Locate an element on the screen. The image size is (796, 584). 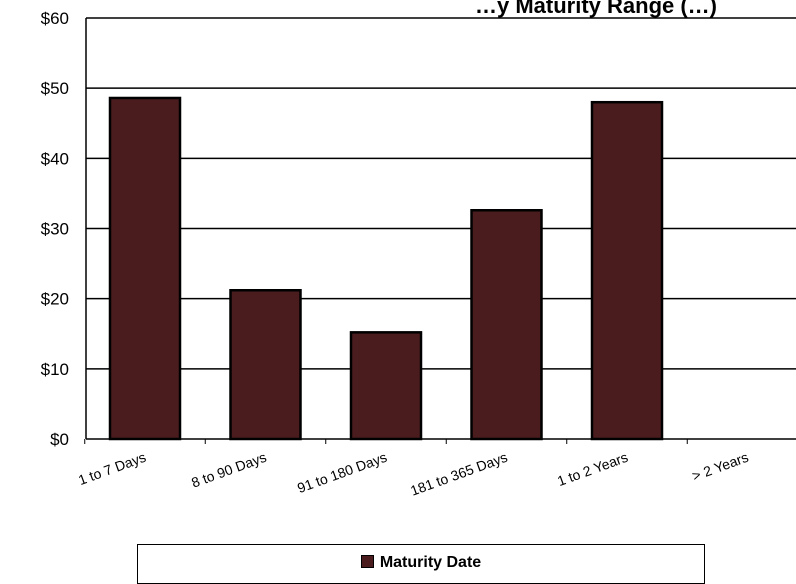
x-tick-label: 8 to 90 Days is located at coordinates (228, 470).